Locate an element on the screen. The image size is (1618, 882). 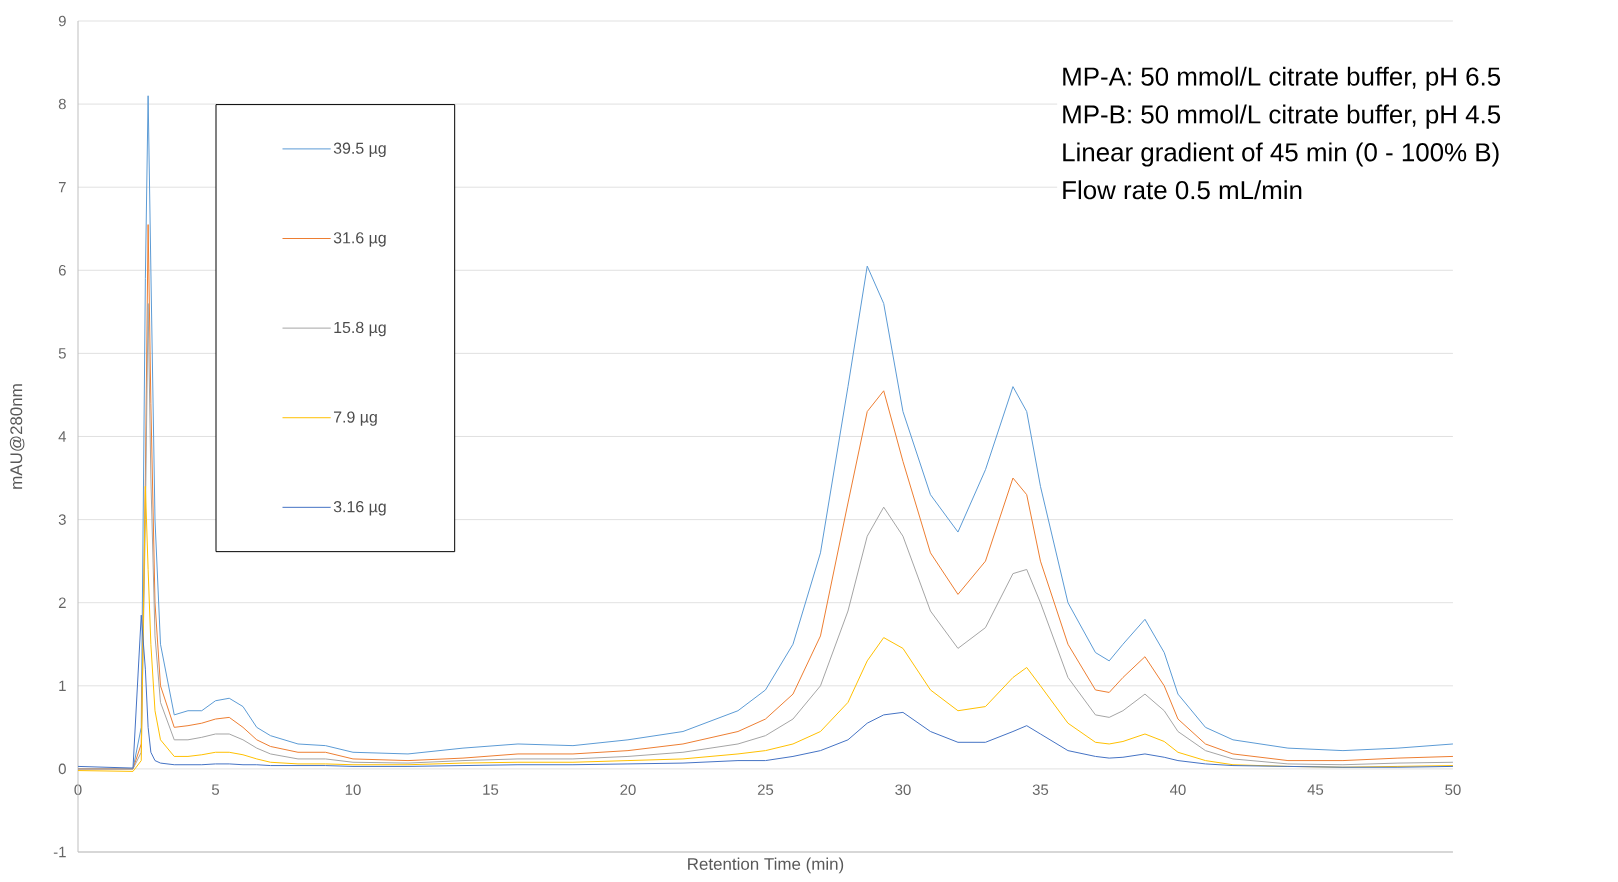
x-tick-label: 25 is located at coordinates (765, 789).